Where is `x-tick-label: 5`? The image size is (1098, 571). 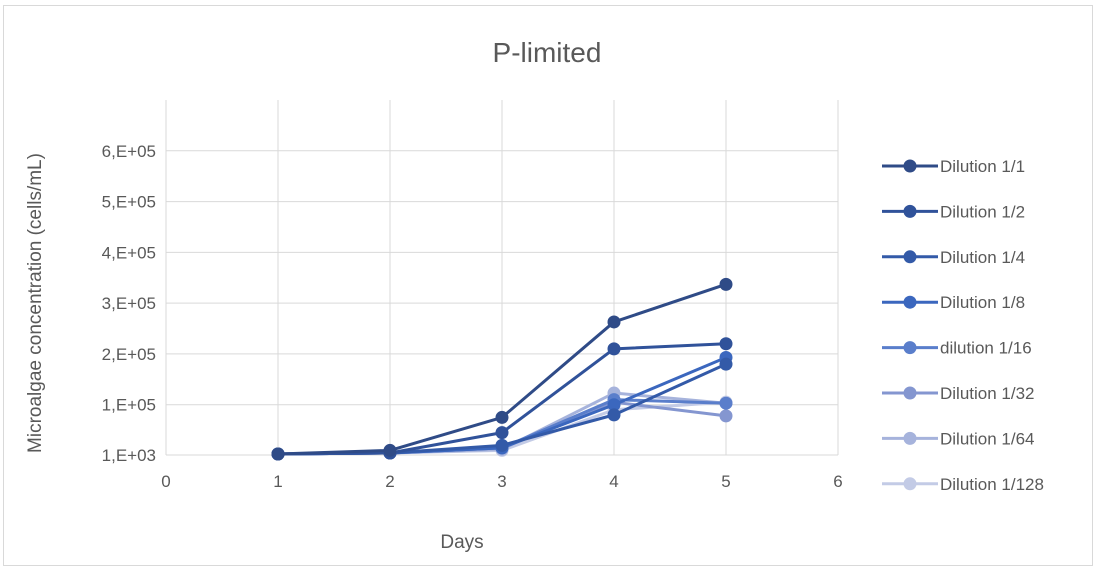 x-tick-label: 5 is located at coordinates (725, 481).